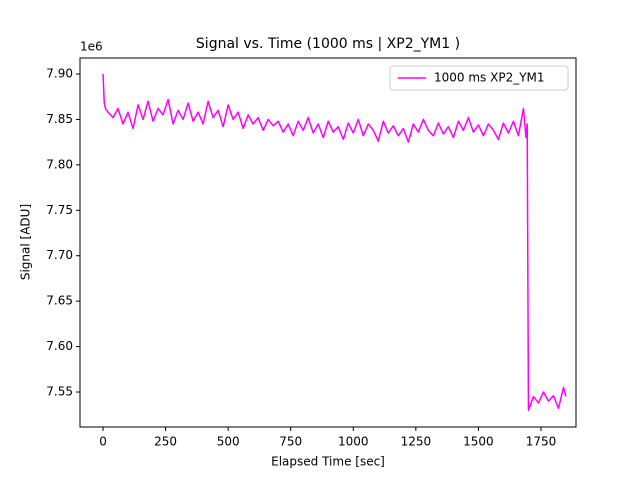 The width and height of the screenshot is (640, 484). What do you see at coordinates (416, 442) in the screenshot?
I see `x-tick-label: 1250` at bounding box center [416, 442].